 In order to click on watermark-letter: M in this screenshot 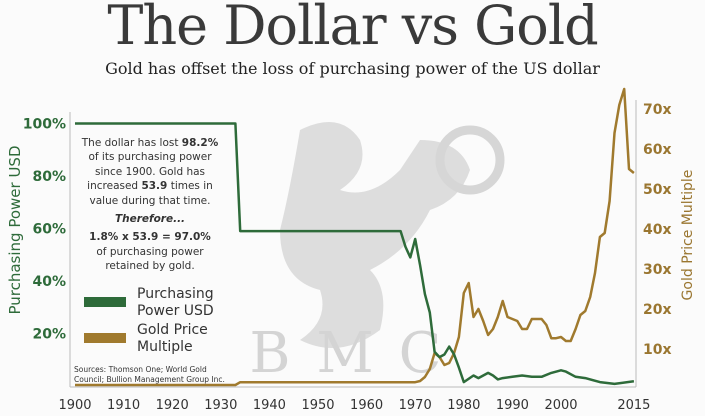, I will do `click(344, 353)`.